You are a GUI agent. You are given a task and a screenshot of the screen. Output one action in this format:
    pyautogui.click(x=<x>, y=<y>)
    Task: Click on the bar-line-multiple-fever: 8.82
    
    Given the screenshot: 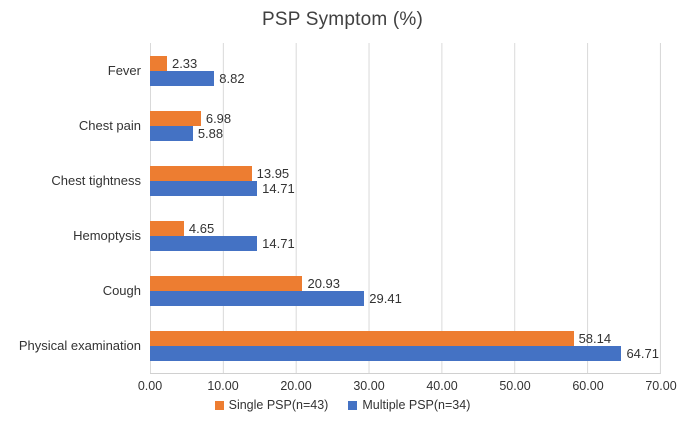 What is the action you would take?
    pyautogui.click(x=405, y=78)
    